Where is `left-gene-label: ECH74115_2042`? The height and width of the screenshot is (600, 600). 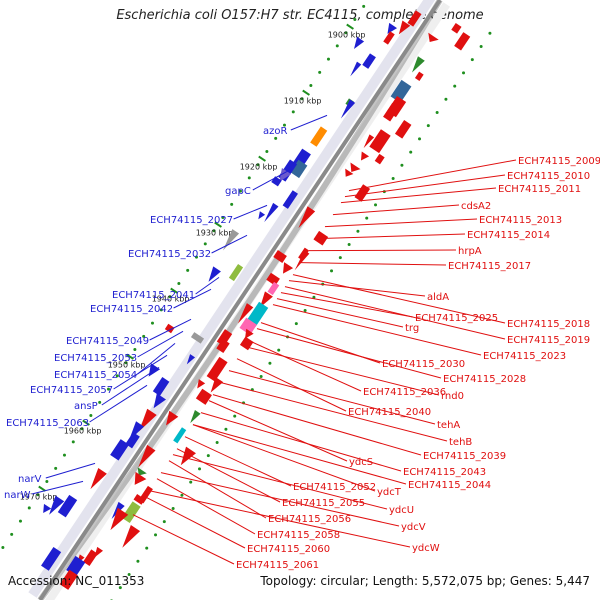
left-gene-label: ECH74115_2042 is located at coordinates (131, 309).